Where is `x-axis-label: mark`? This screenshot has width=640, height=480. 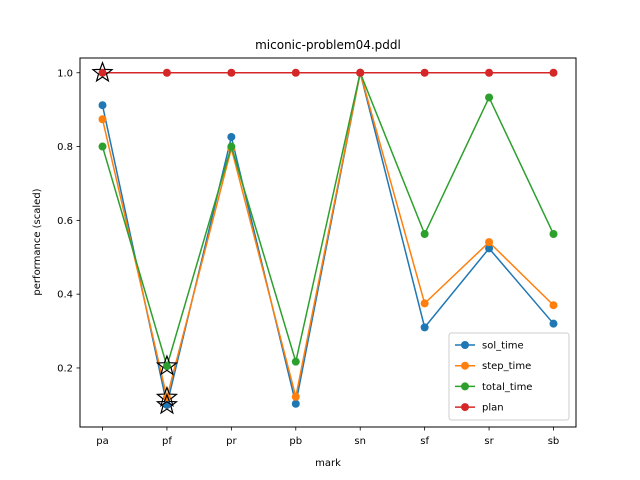 x-axis-label: mark is located at coordinates (328, 463).